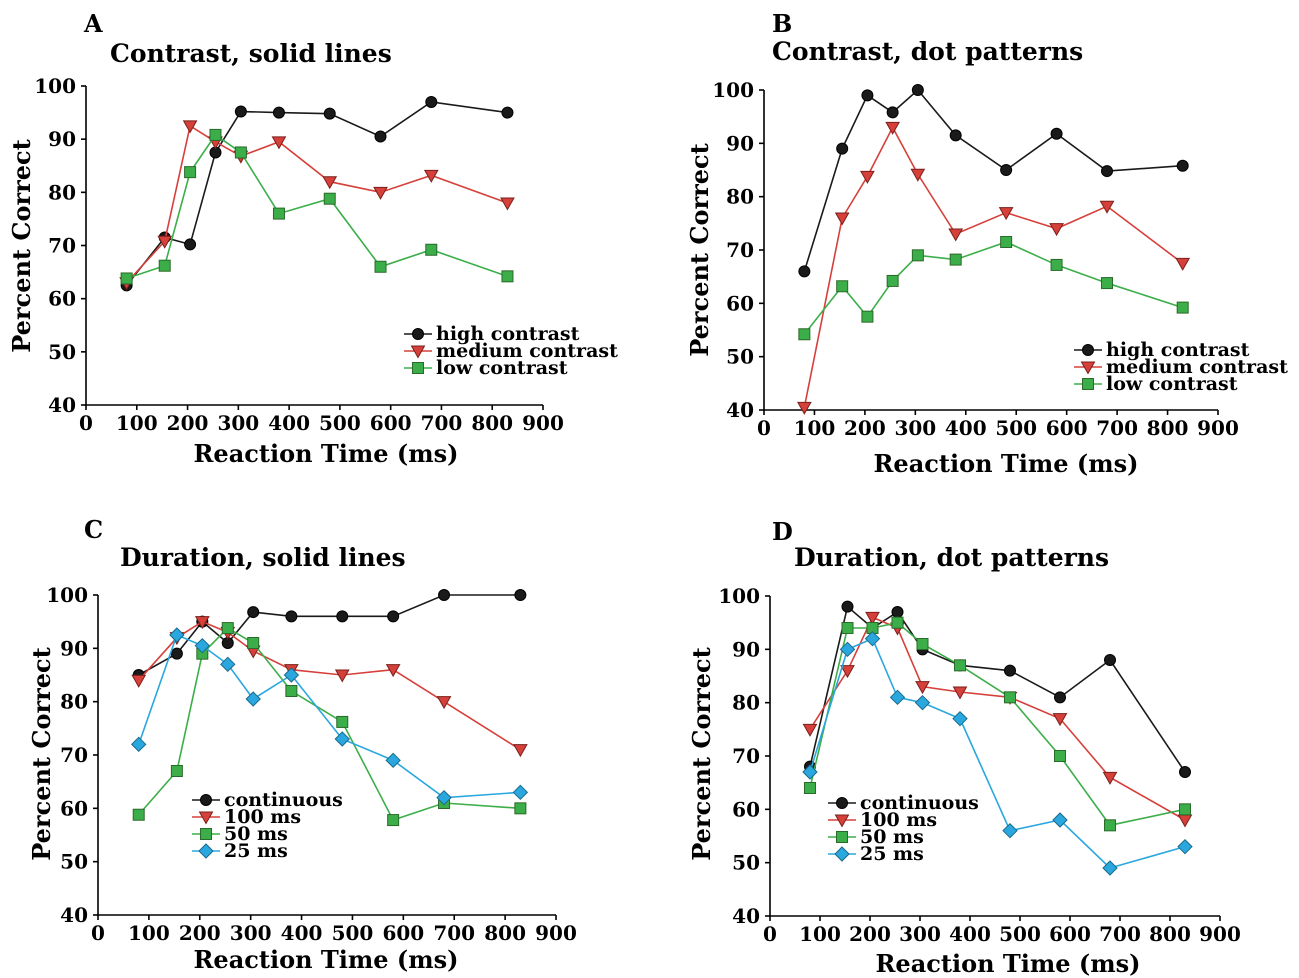  I want to click on series-25-ms, so click(330, 716).